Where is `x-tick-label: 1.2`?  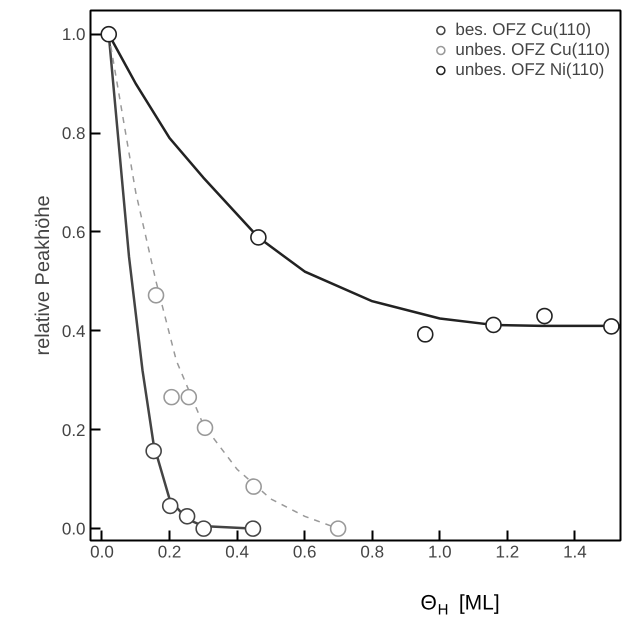 x-tick-label: 1.2 is located at coordinates (508, 552).